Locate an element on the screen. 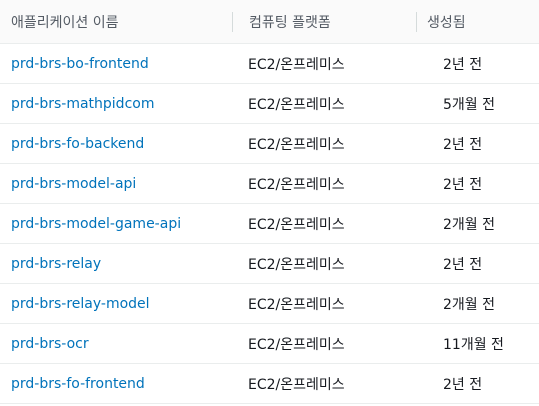 This screenshot has height=406, width=539. app-name-cell: prd-brs-relay is located at coordinates (116, 264).